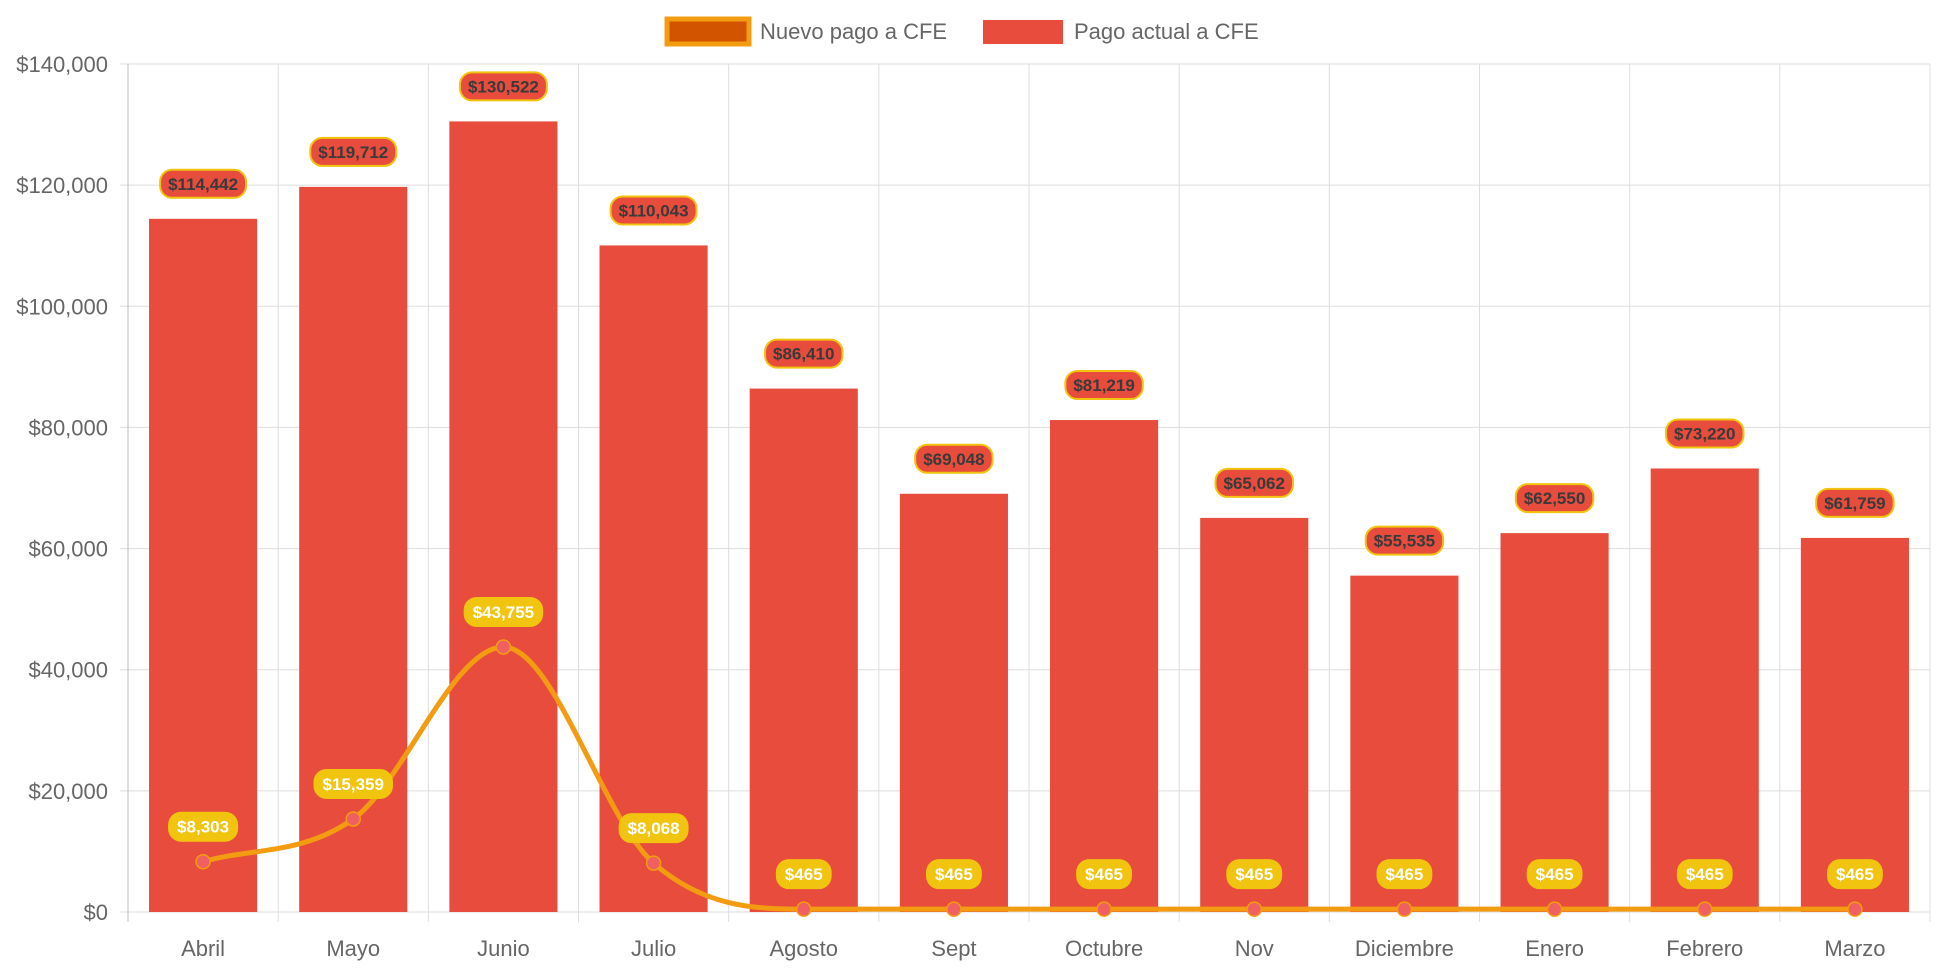  I want to click on bar-value-label: $62,550, so click(1554, 498).